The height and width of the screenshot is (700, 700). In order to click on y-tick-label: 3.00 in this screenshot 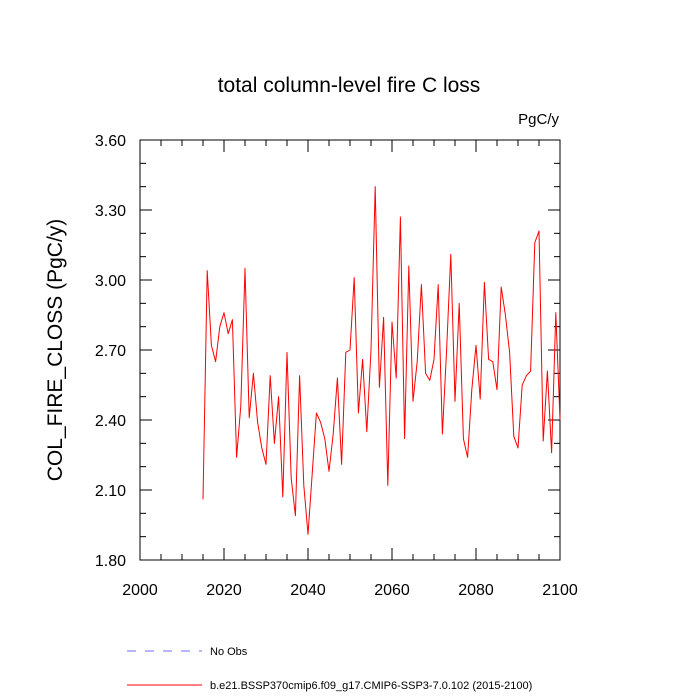, I will do `click(110, 281)`.